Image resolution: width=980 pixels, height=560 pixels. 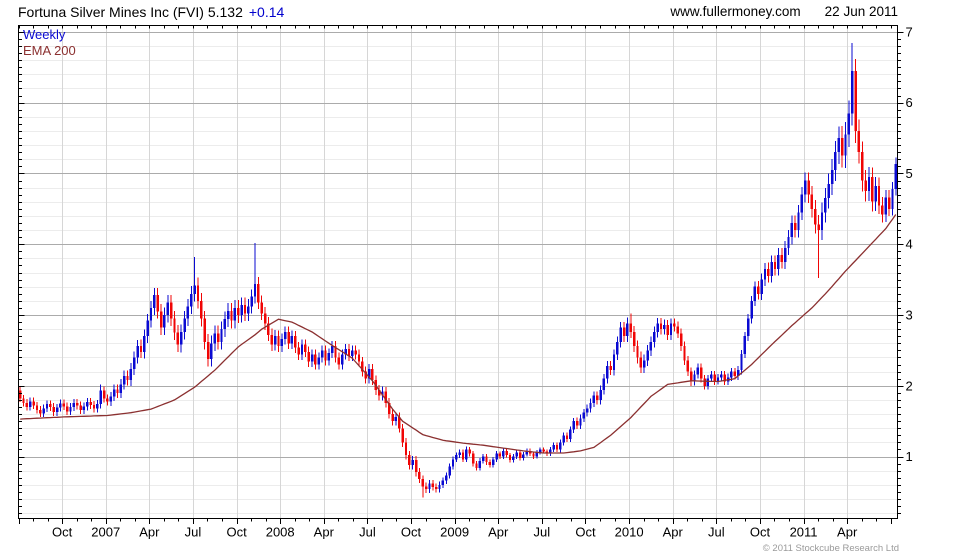 I want to click on svg-text: 2, so click(x=909, y=385).